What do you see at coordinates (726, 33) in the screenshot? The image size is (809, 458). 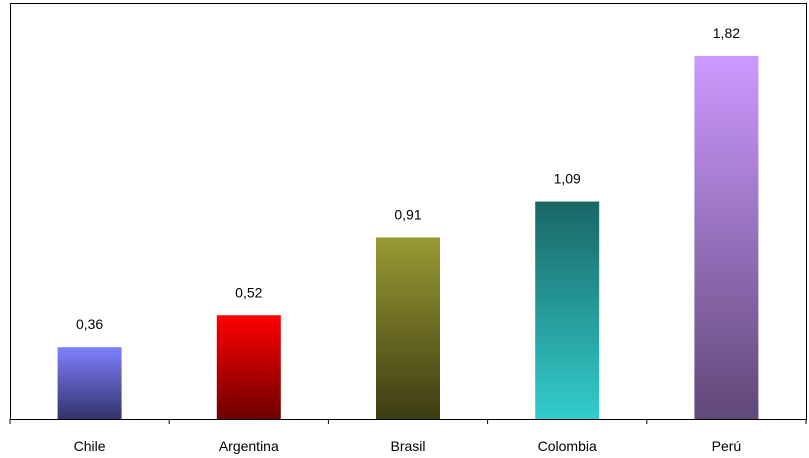 I see `data-label: 1,82` at bounding box center [726, 33].